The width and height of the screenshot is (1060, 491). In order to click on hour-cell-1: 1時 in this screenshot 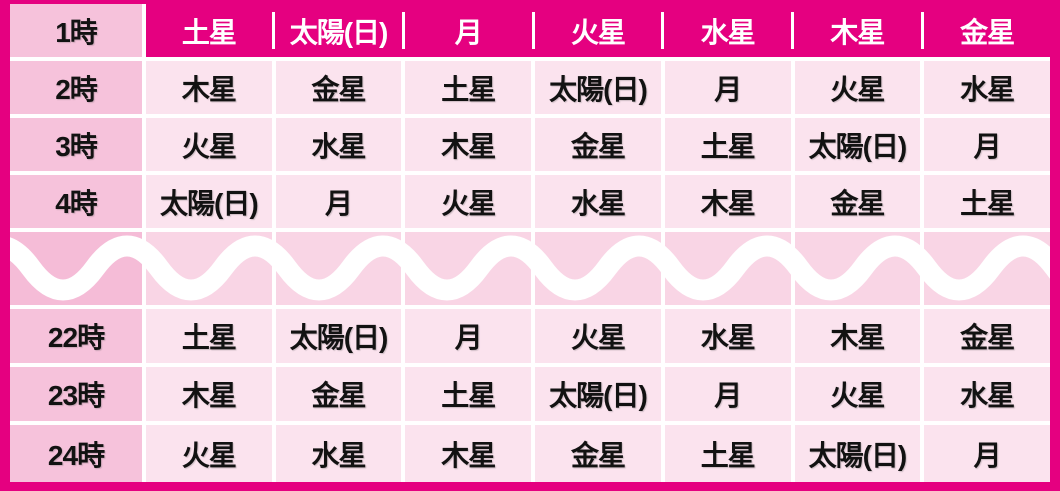, I will do `click(76, 30)`.